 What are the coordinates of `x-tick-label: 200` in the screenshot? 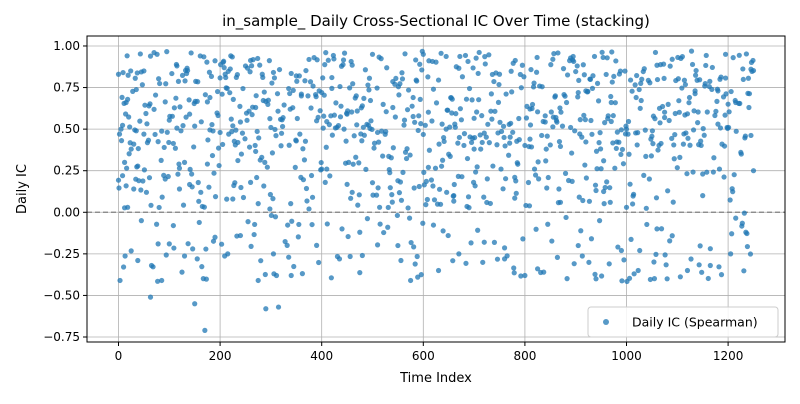 It's located at (220, 356).